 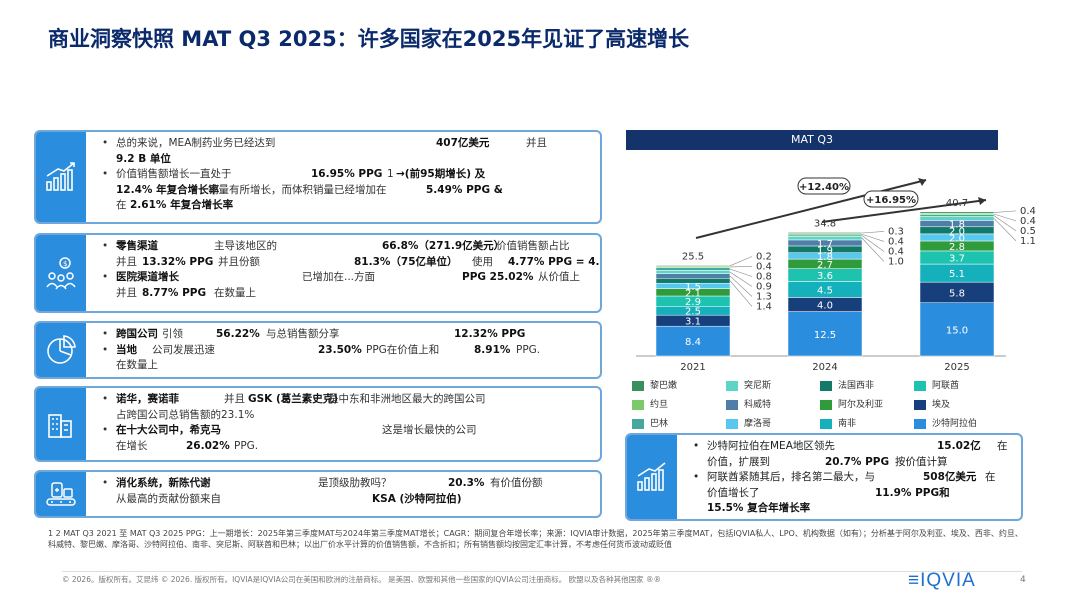 I want to click on highlight-text: 4.77% PPG = 4.77% PPG, so click(x=554, y=261).